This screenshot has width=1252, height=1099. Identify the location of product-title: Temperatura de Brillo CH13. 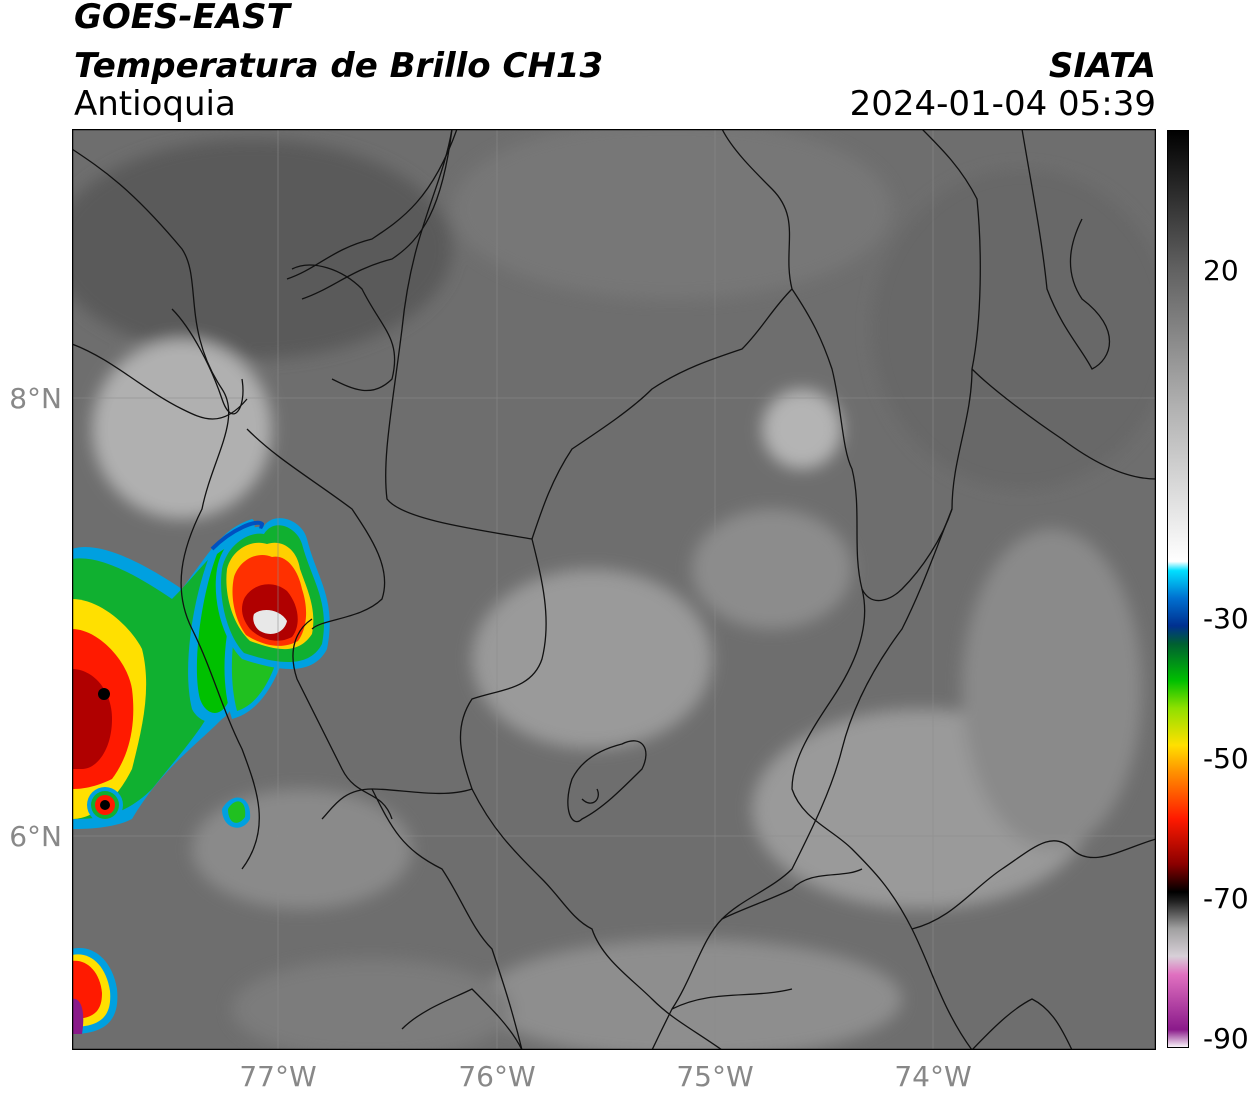
(339, 66).